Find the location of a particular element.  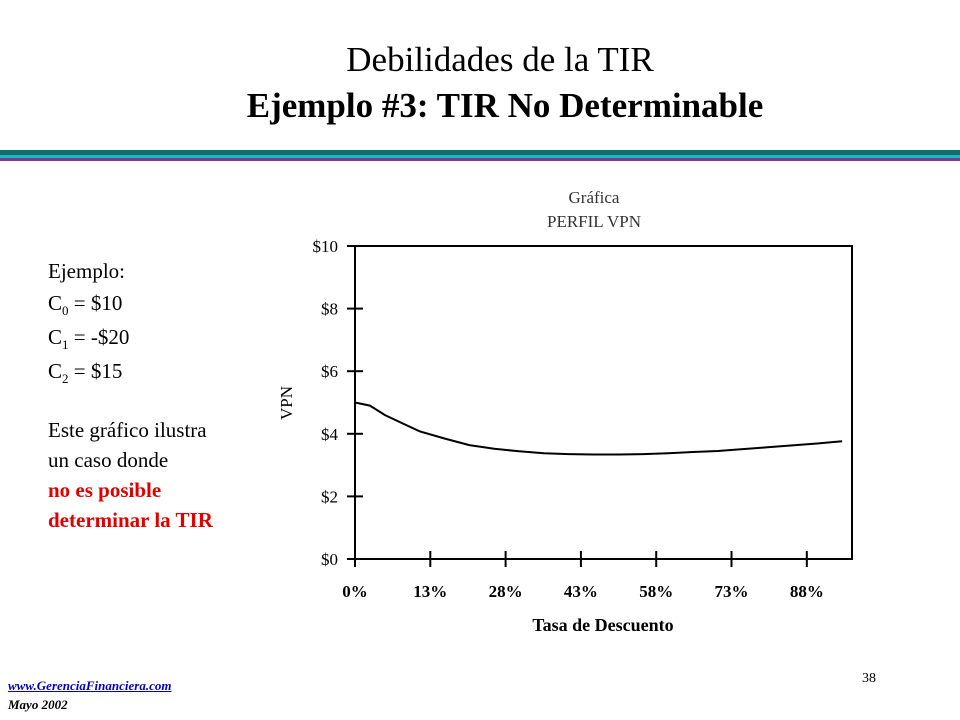

example-label: Ejemplo: is located at coordinates (86, 271).